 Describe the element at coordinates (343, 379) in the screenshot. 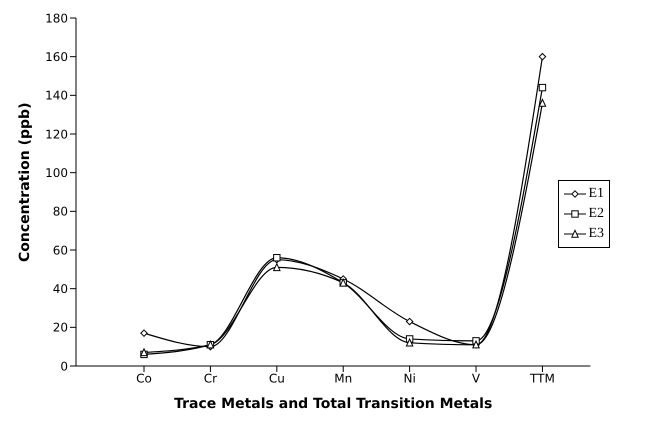

I see `x-tick-label: Mn` at that location.